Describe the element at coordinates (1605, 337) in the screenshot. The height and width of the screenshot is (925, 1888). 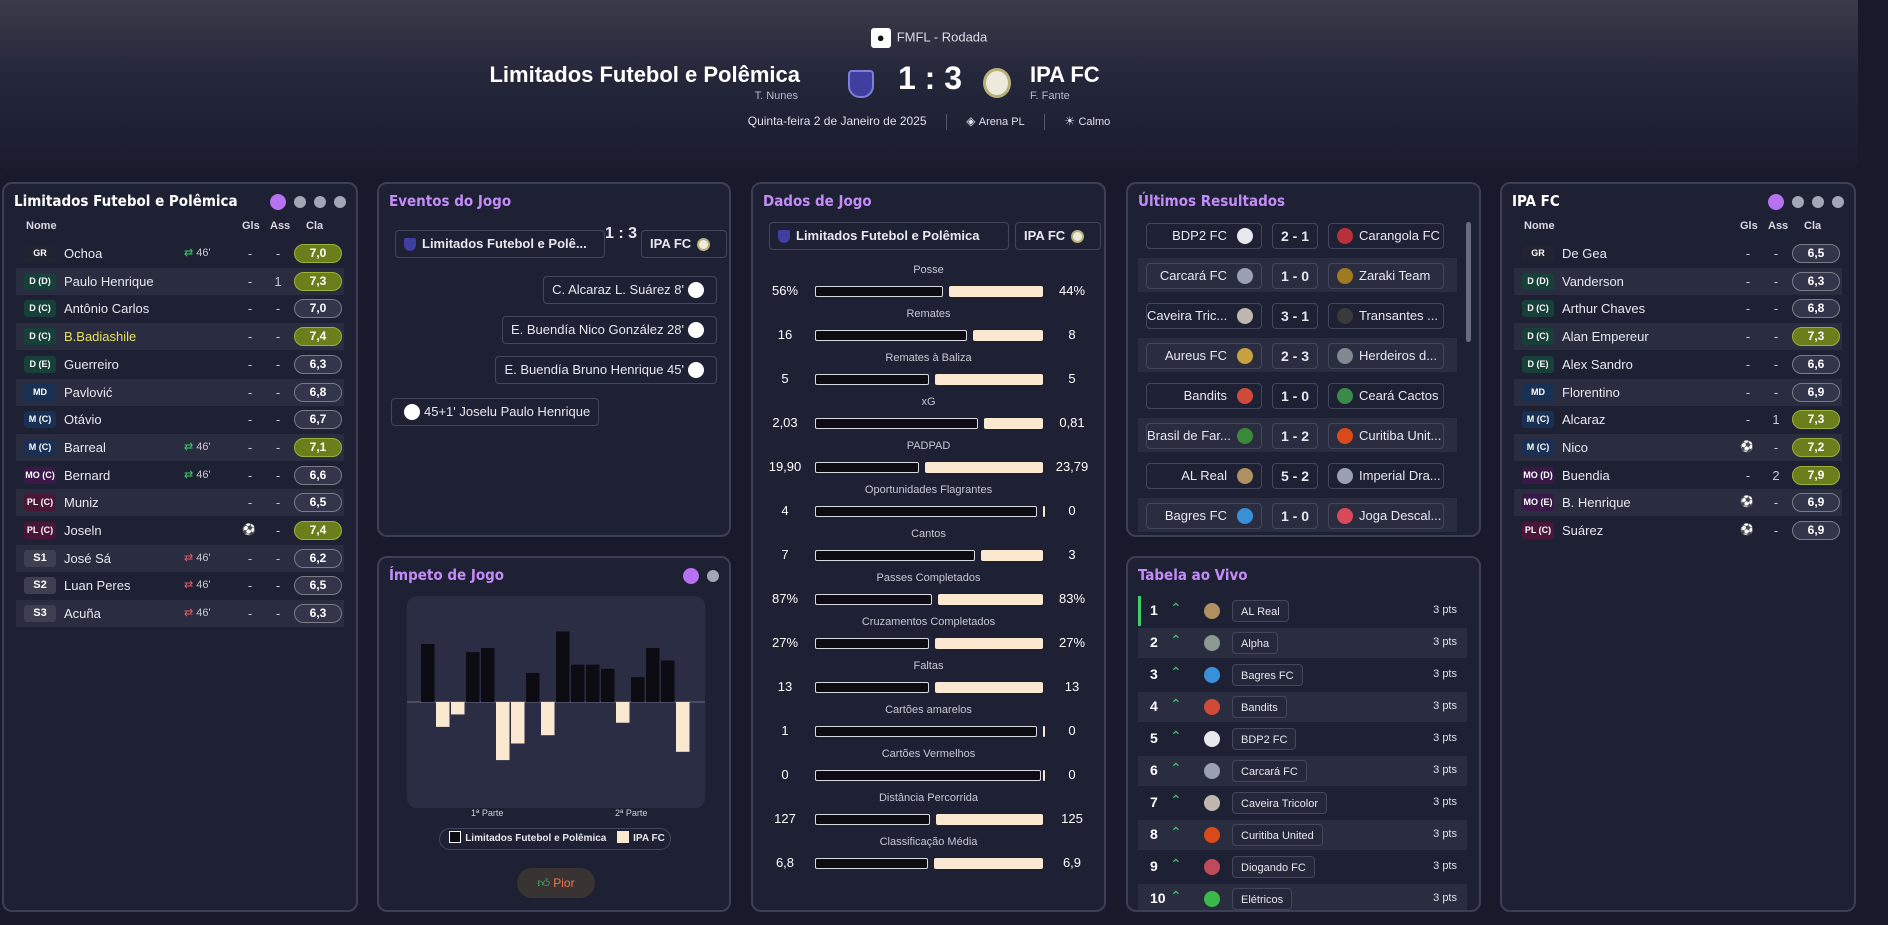
I see `player-name: Alan Empereur` at that location.